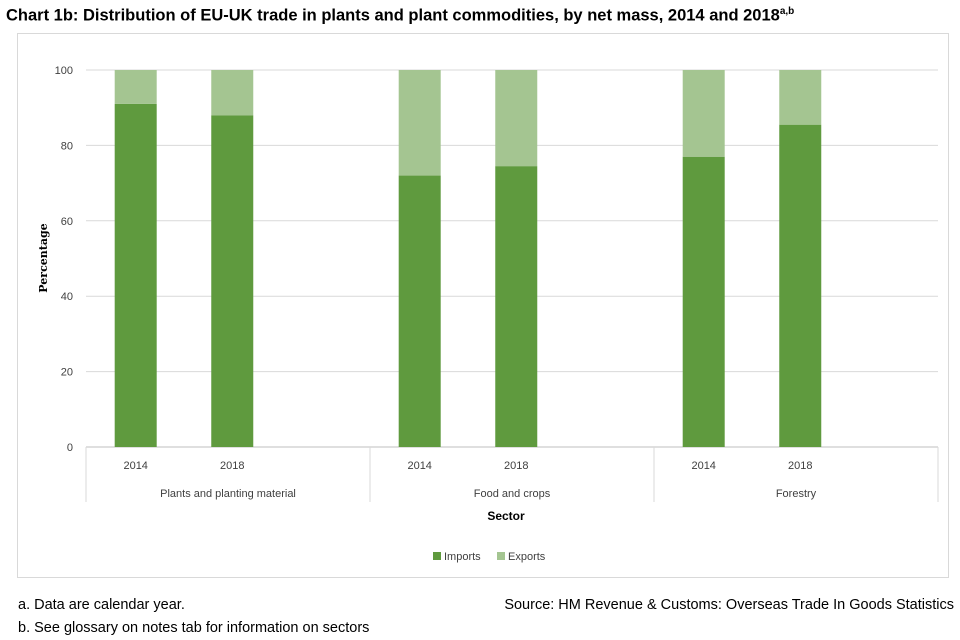 The width and height of the screenshot is (960, 640). Describe the element at coordinates (135, 275) in the screenshot. I see `bar-imports-plants-and-planting-material-2014` at that location.